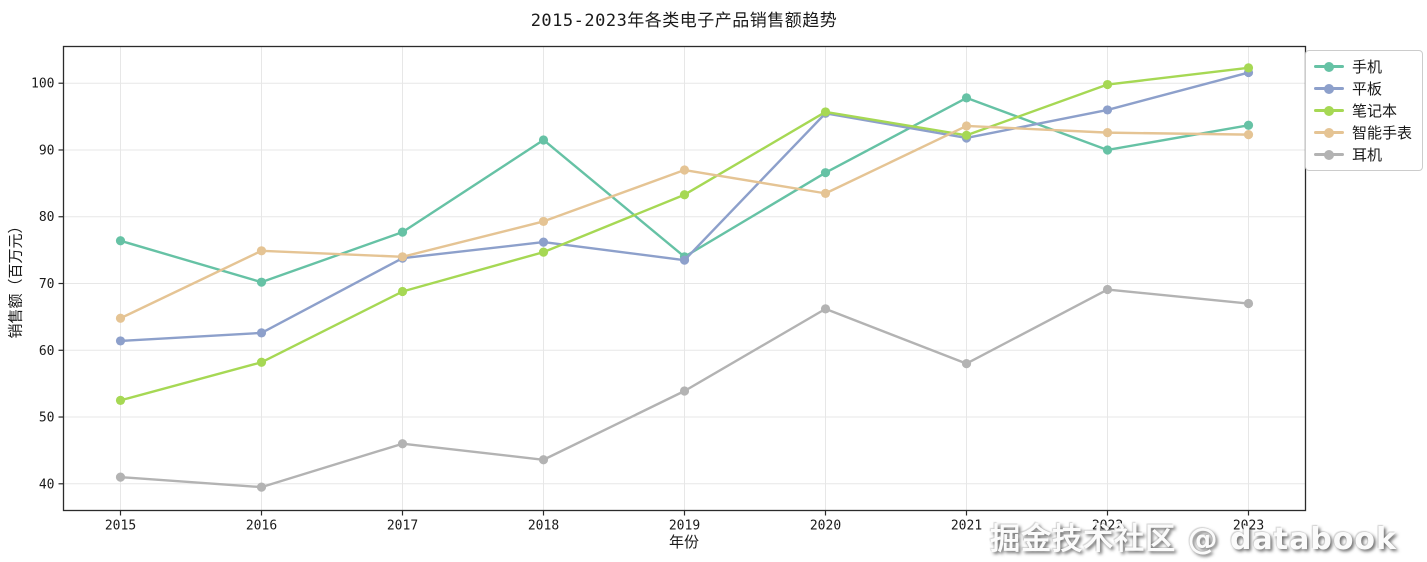 The width and height of the screenshot is (1427, 562). Describe the element at coordinates (15, 278) in the screenshot. I see `y-axis-label: 销售额（百万元）` at that location.